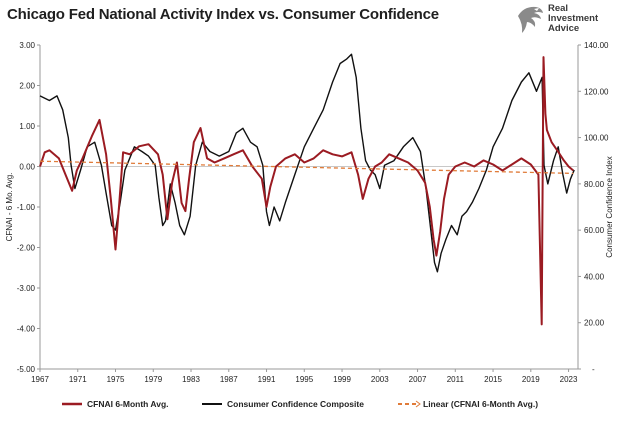 The width and height of the screenshot is (620, 424). I want to click on x-tick-label: 1999, so click(342, 379).